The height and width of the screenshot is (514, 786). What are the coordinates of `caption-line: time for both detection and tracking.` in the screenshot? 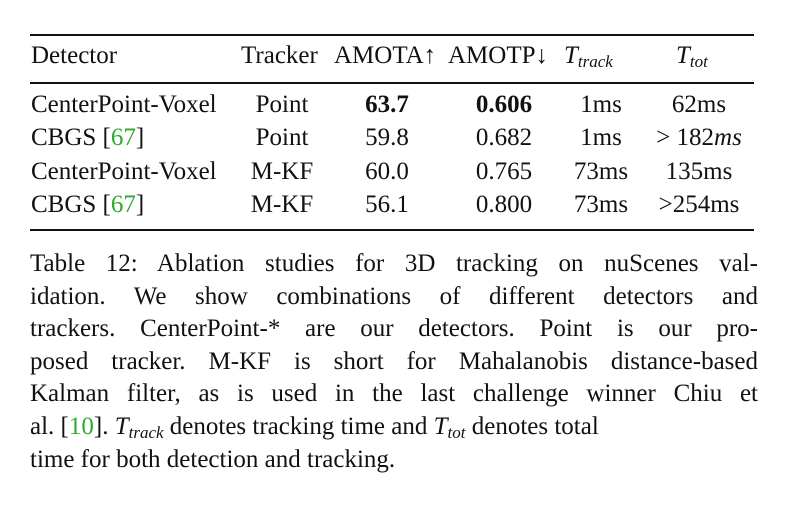 It's located at (213, 459).